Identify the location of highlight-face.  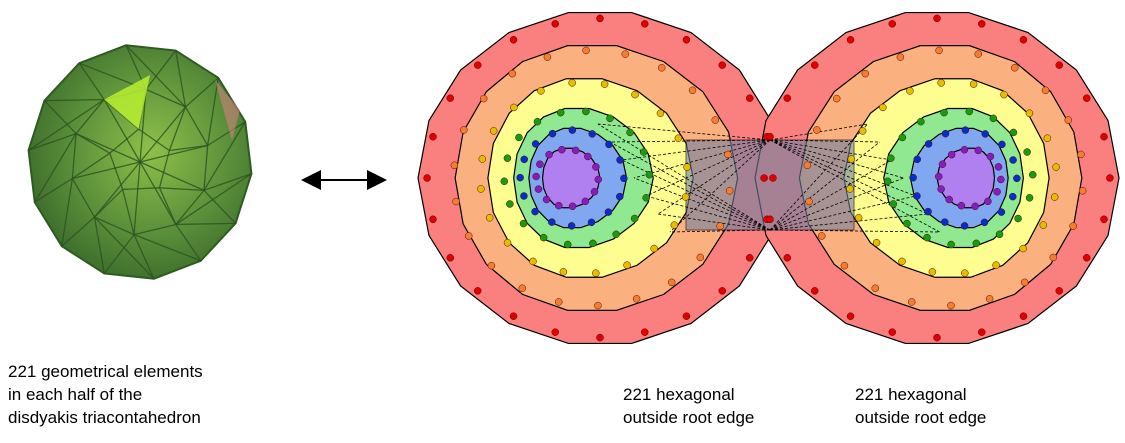
(127, 102).